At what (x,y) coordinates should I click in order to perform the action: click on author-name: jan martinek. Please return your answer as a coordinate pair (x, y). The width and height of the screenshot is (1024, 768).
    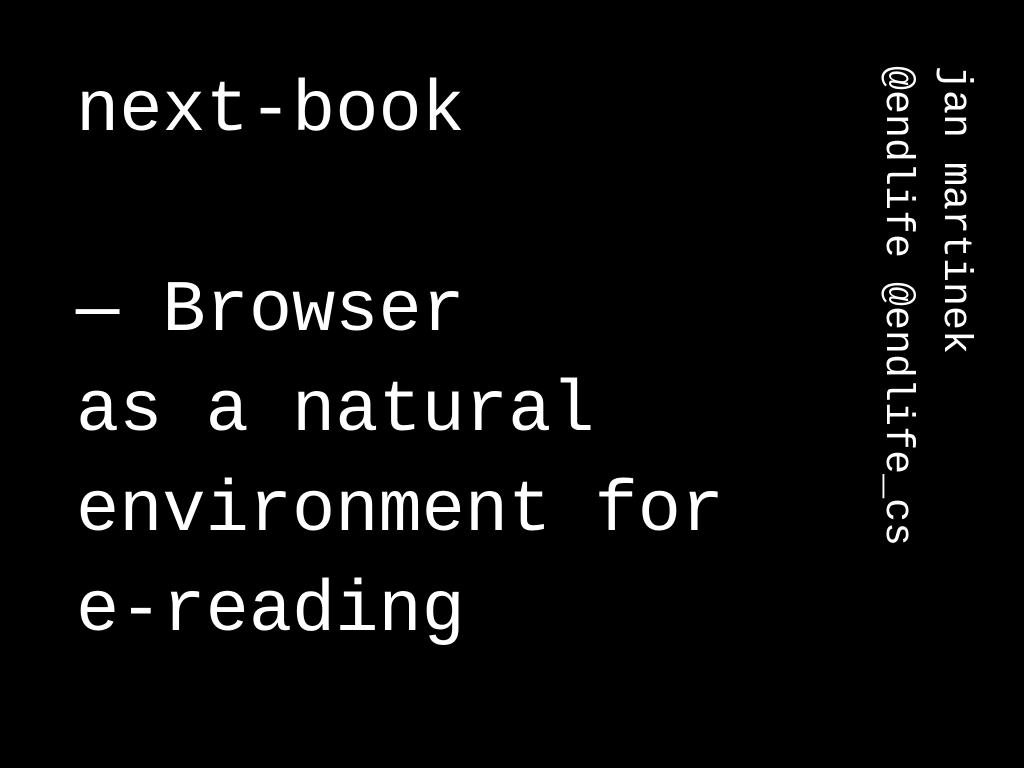
    Looking at the image, I should click on (954, 210).